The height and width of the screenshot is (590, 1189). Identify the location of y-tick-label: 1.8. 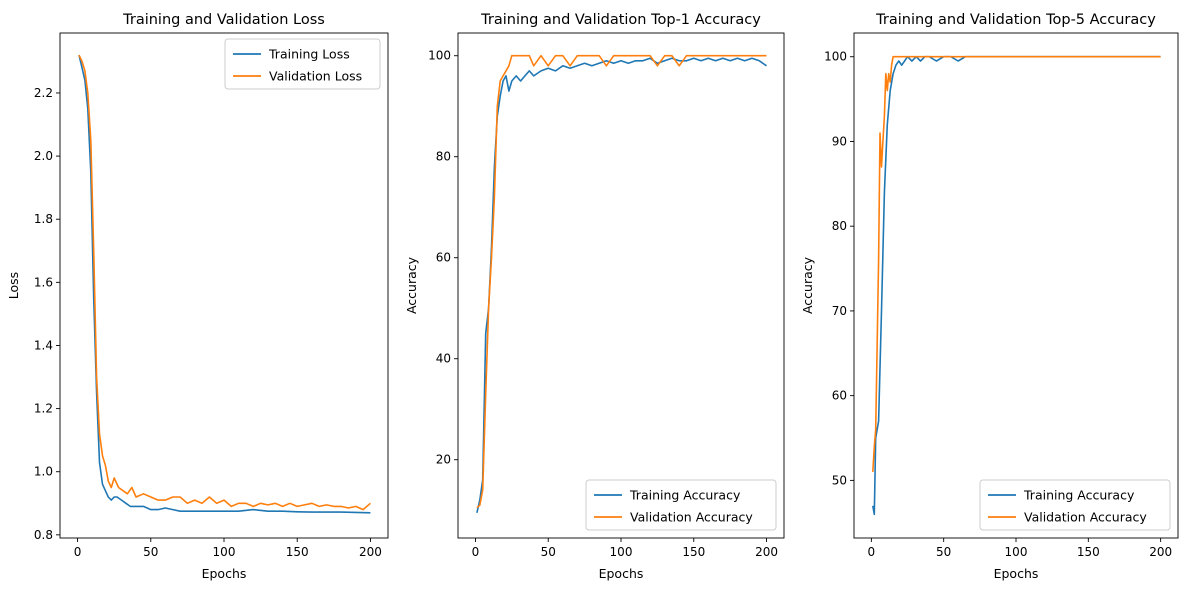
(43, 219).